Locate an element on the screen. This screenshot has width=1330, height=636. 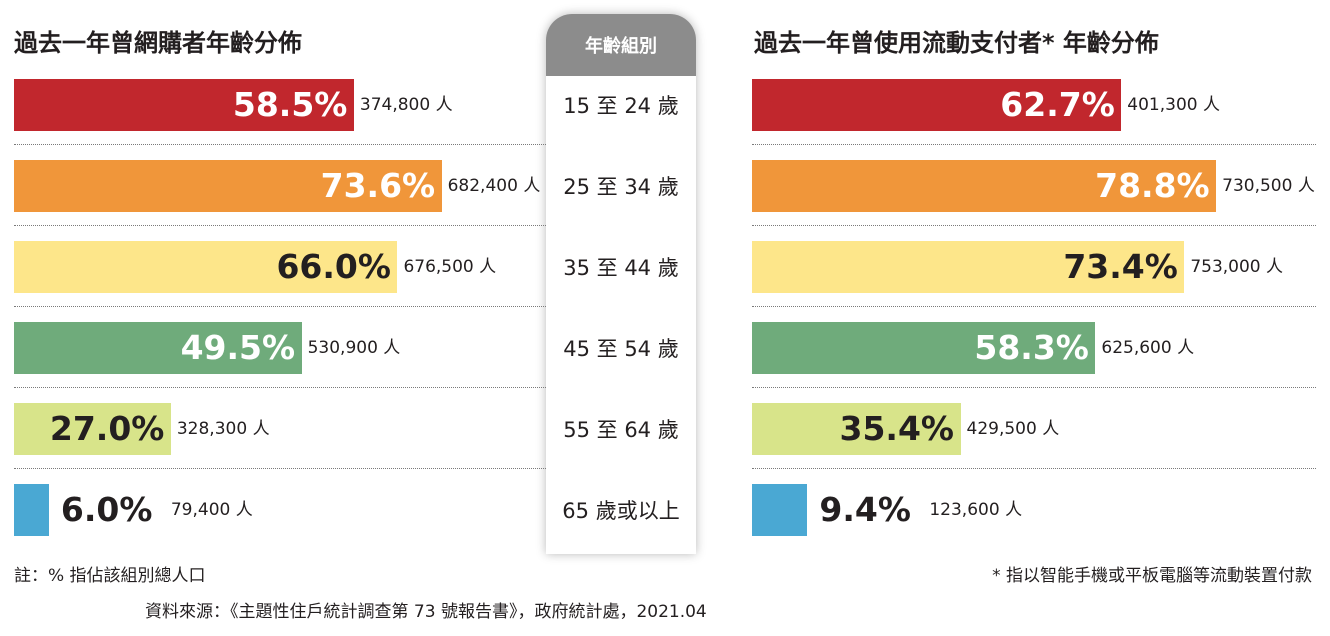
right-percent-label: 9.4% is located at coordinates (865, 509).